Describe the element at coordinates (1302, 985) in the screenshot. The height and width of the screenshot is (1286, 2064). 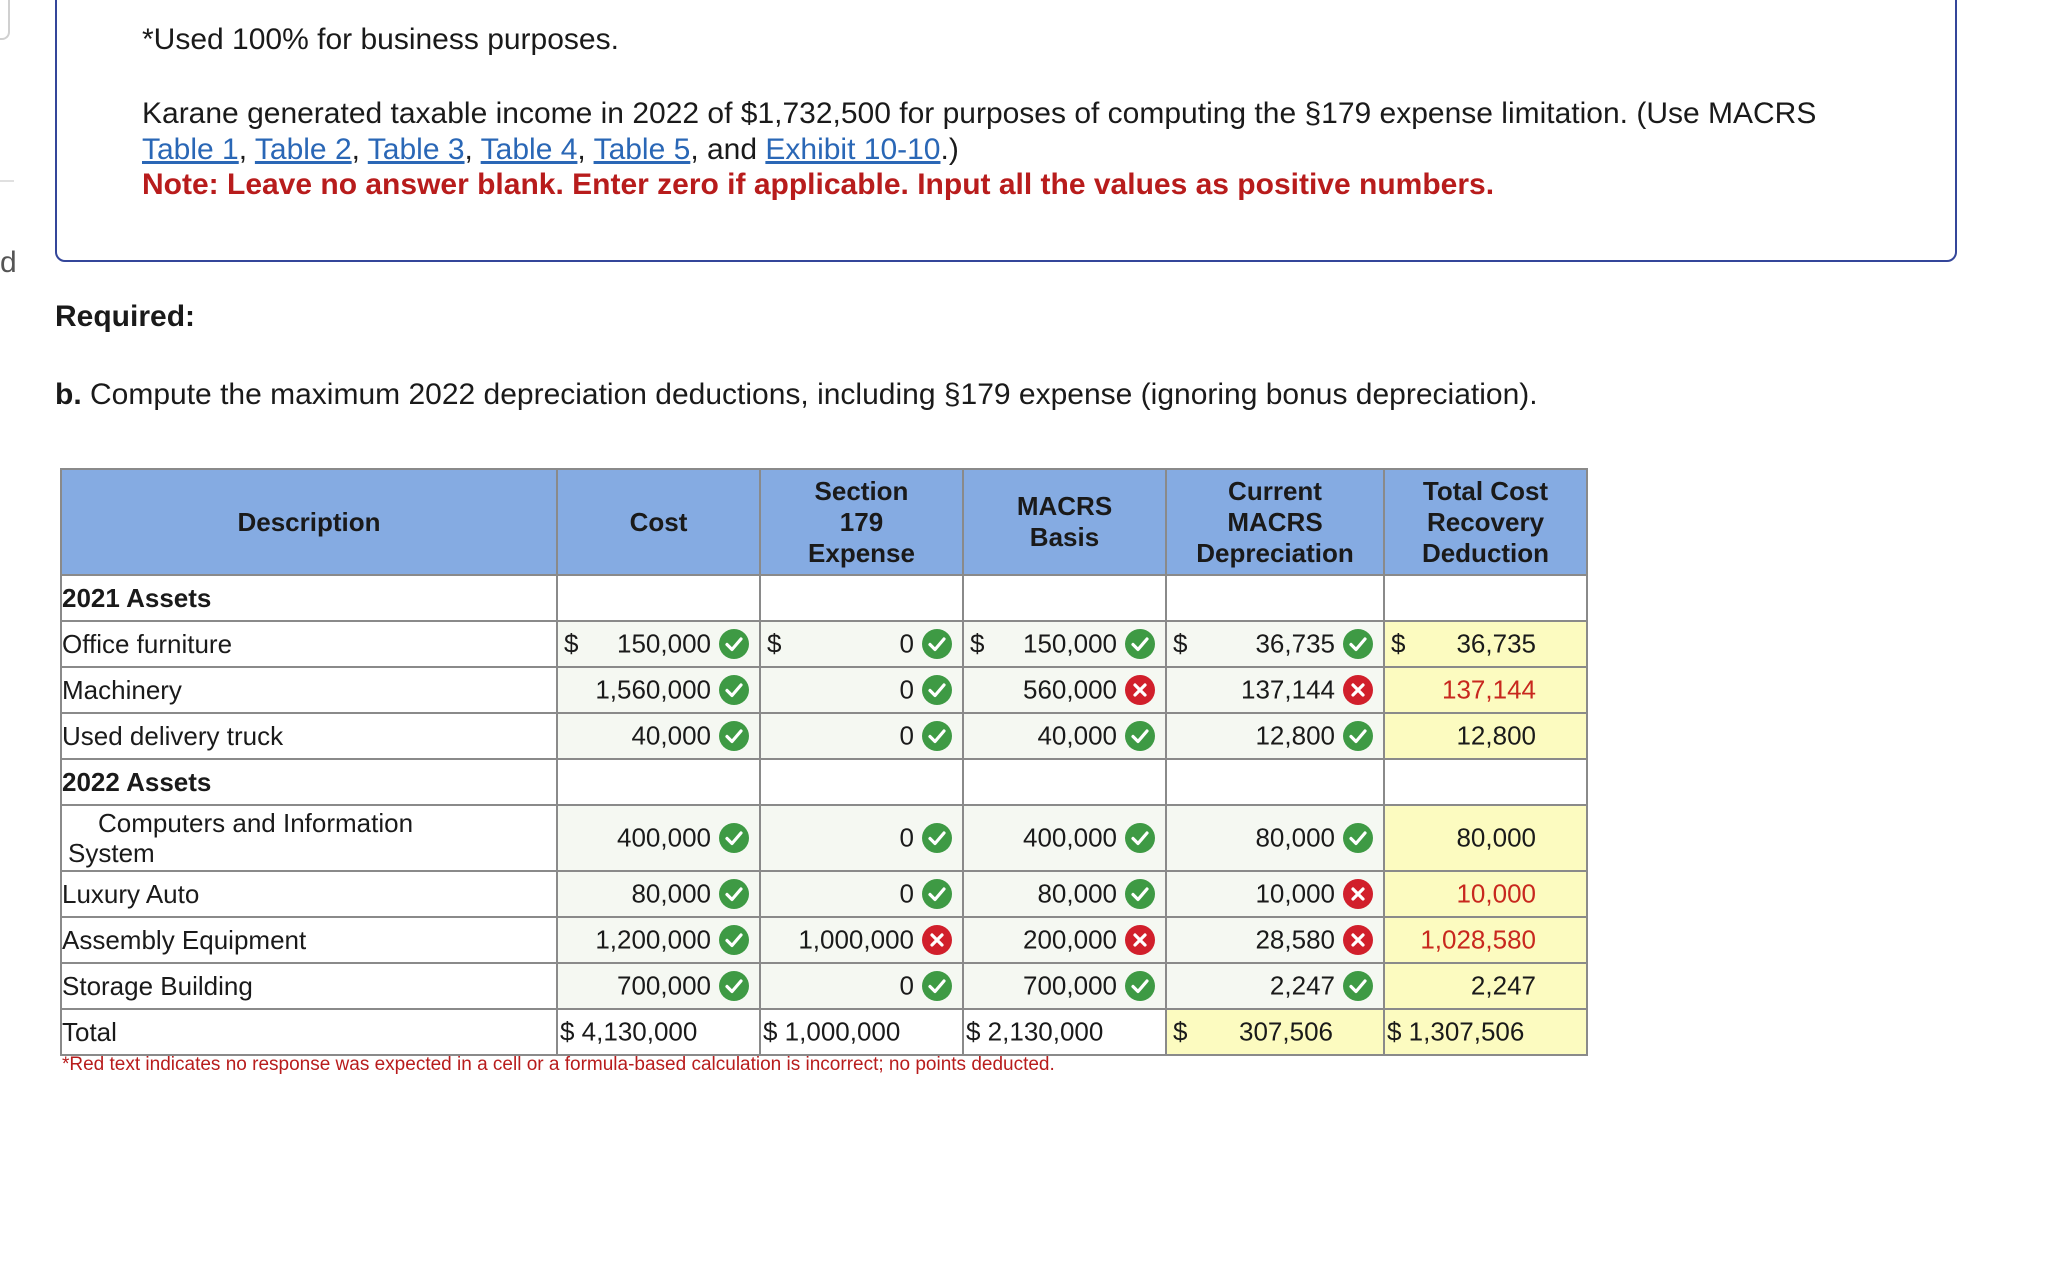
I see `depreciation-value: 2,247` at that location.